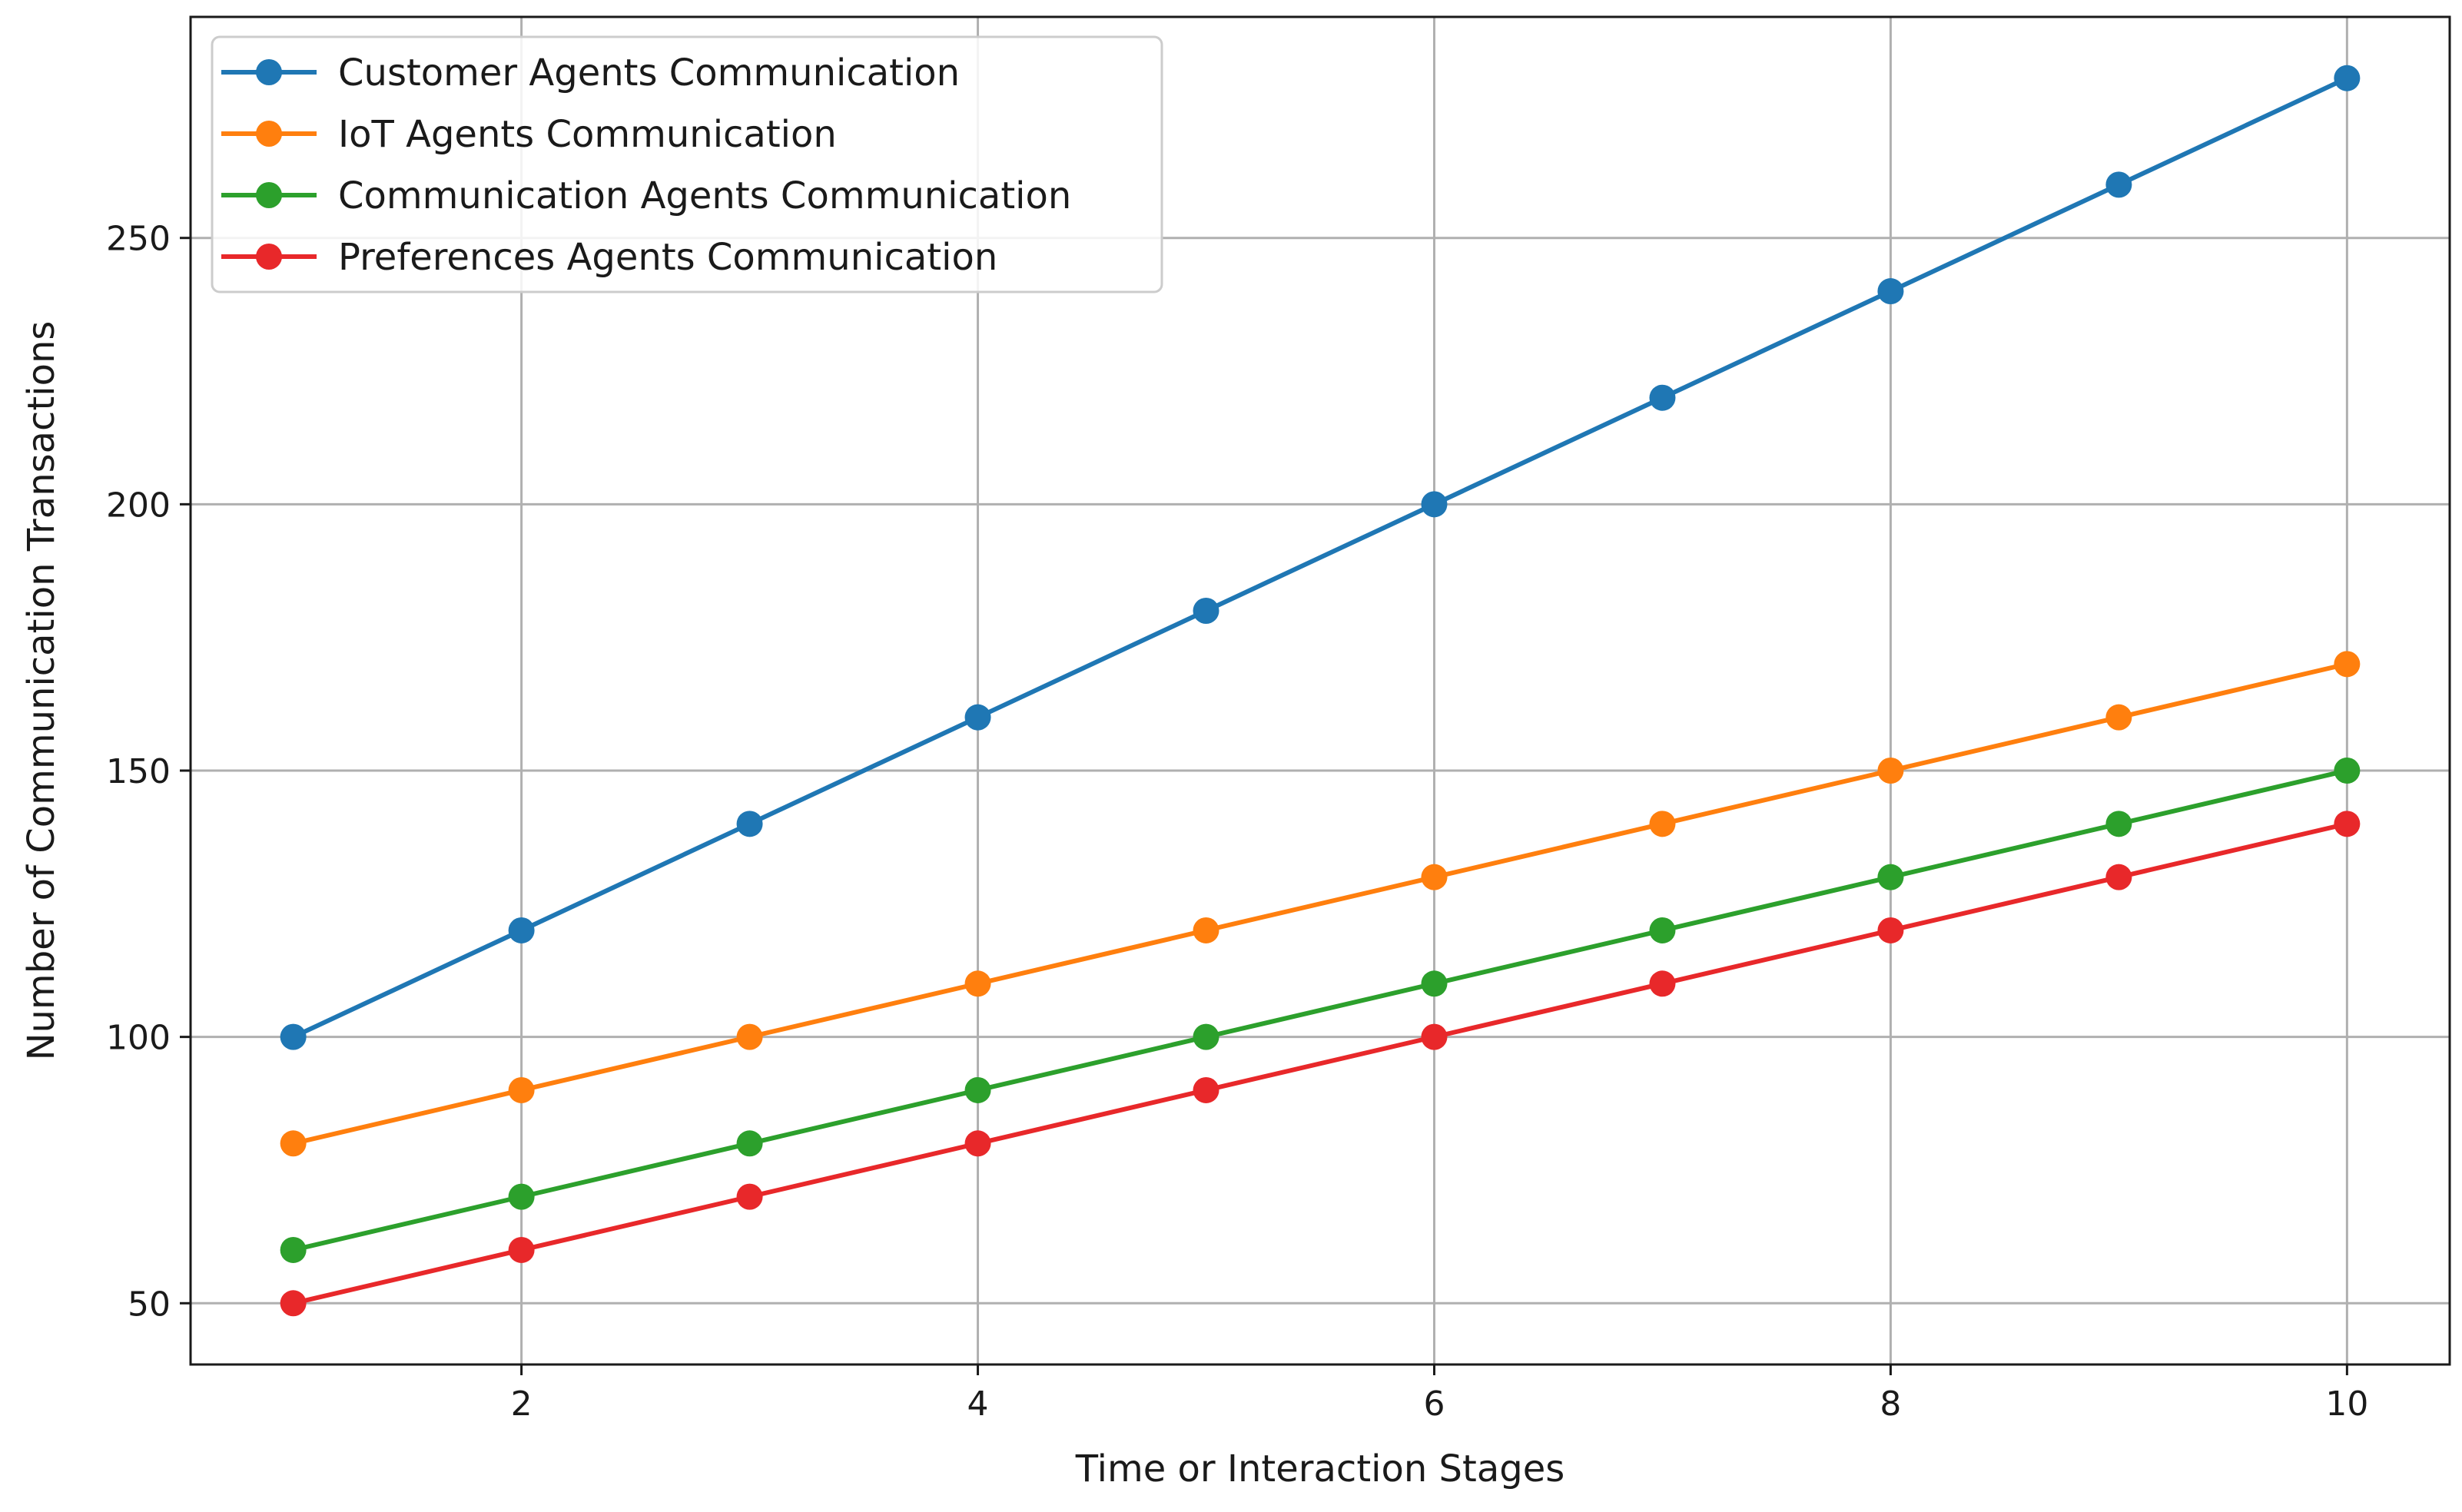 The height and width of the screenshot is (1512, 2462). Describe the element at coordinates (522, 1404) in the screenshot. I see `x-tick-label: 2` at that location.